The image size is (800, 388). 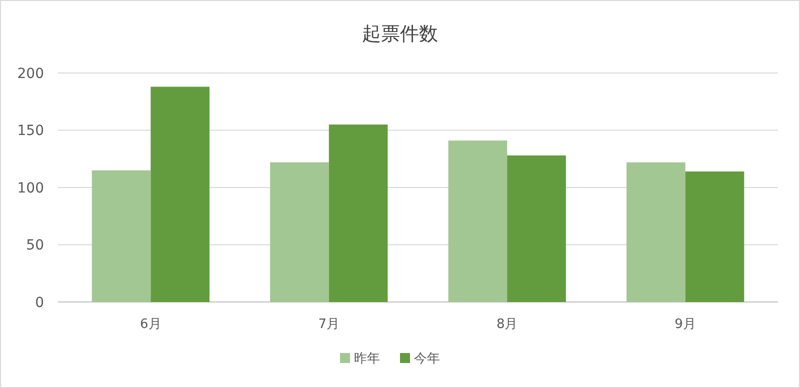 What do you see at coordinates (427, 359) in the screenshot?
I see `legend-label: 今年` at bounding box center [427, 359].